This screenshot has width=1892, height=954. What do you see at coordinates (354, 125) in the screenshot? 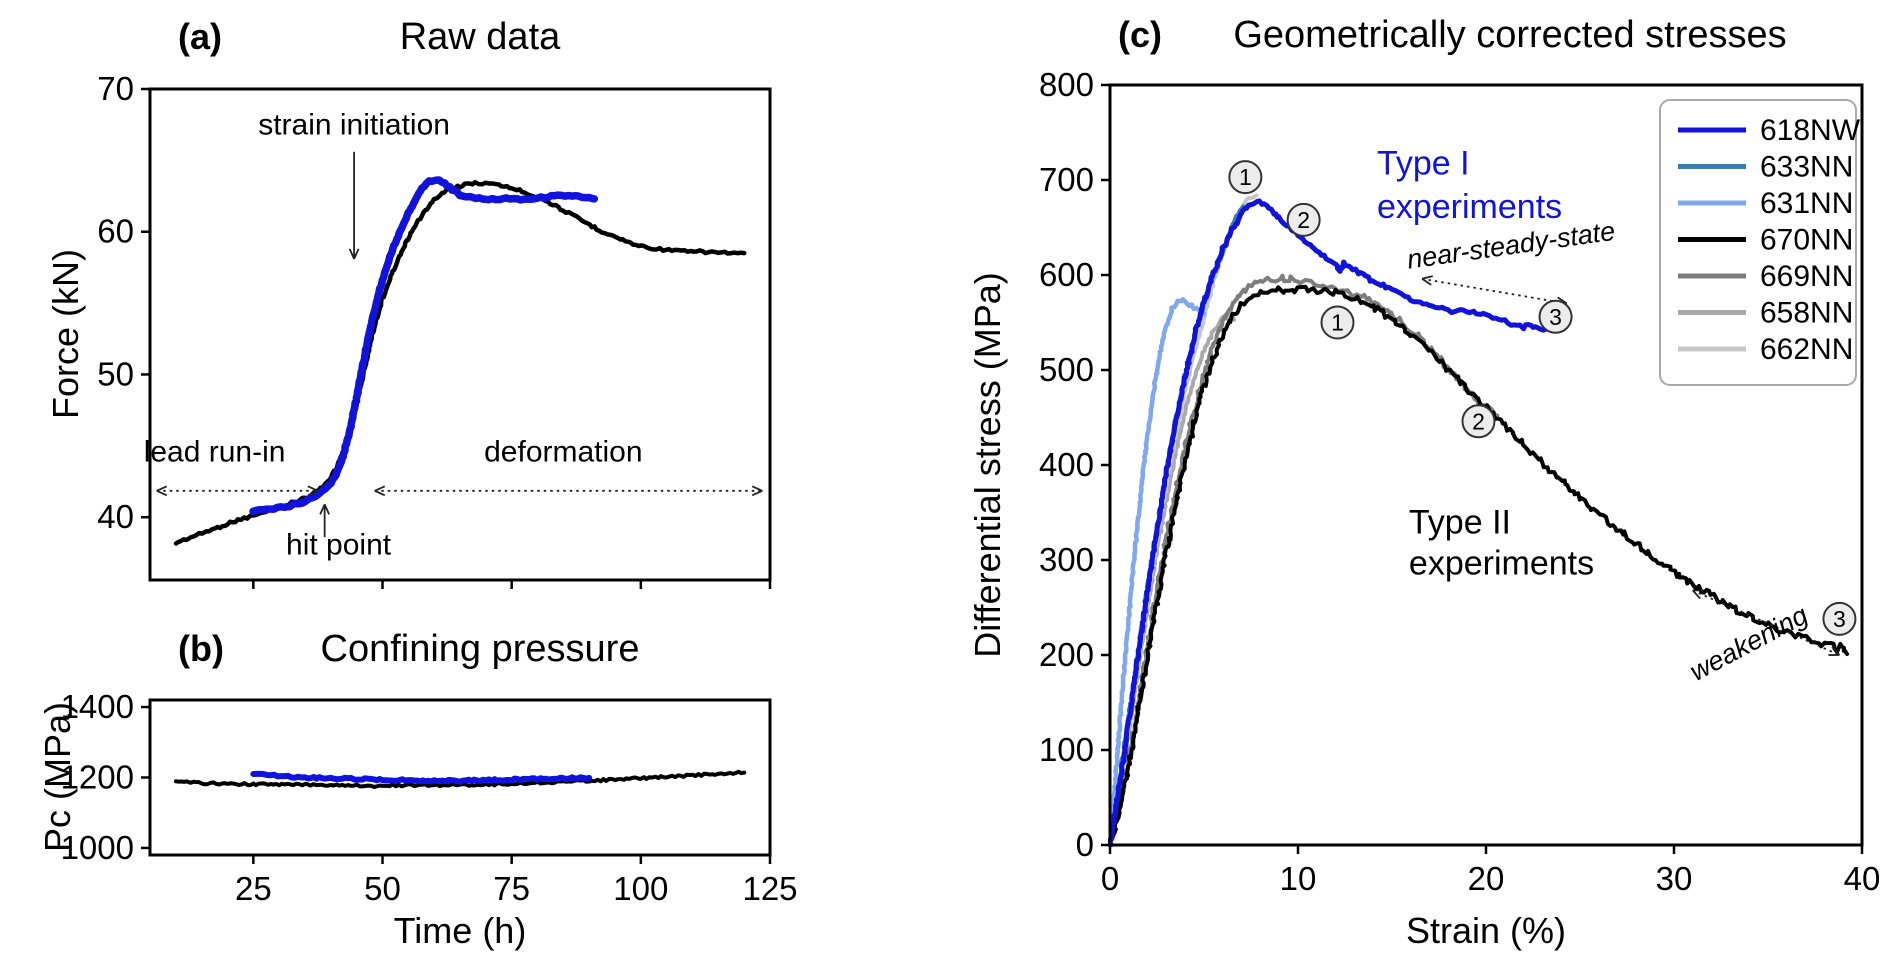
I see `annotation-text: strain initiation` at bounding box center [354, 125].